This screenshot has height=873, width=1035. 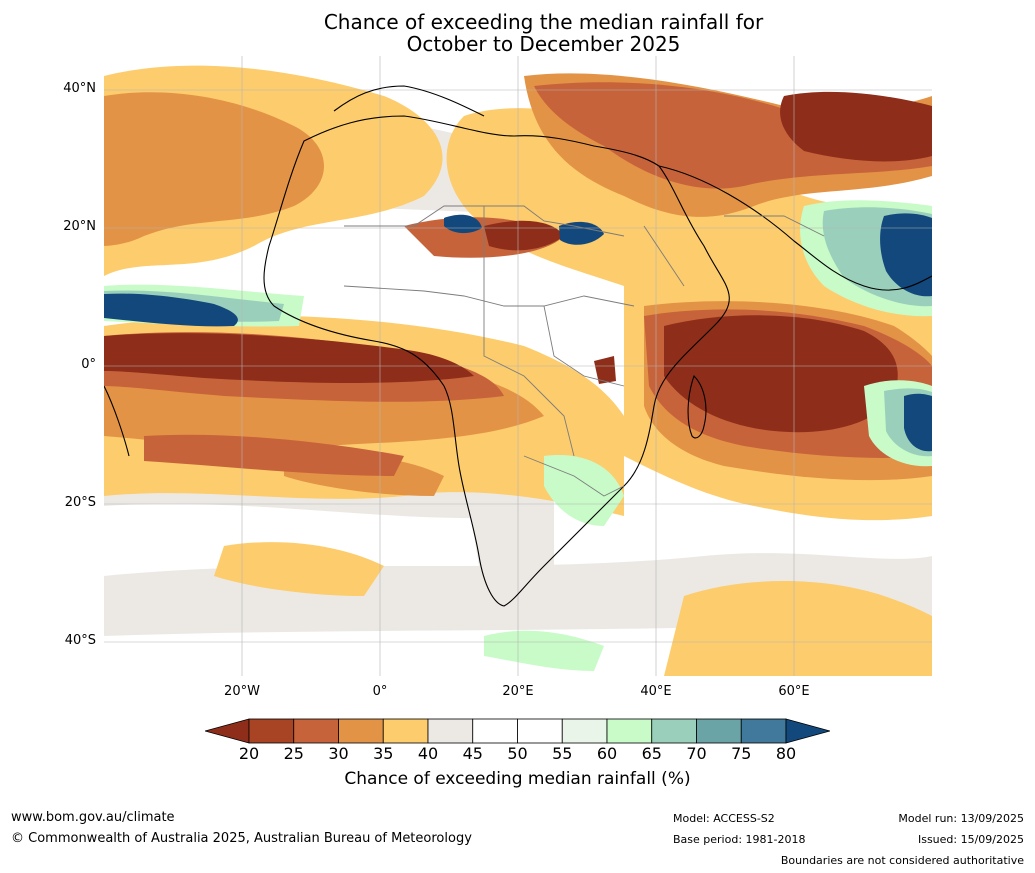 What do you see at coordinates (739, 839) in the screenshot?
I see `base-period-text: Base period: 1981-2018` at bounding box center [739, 839].